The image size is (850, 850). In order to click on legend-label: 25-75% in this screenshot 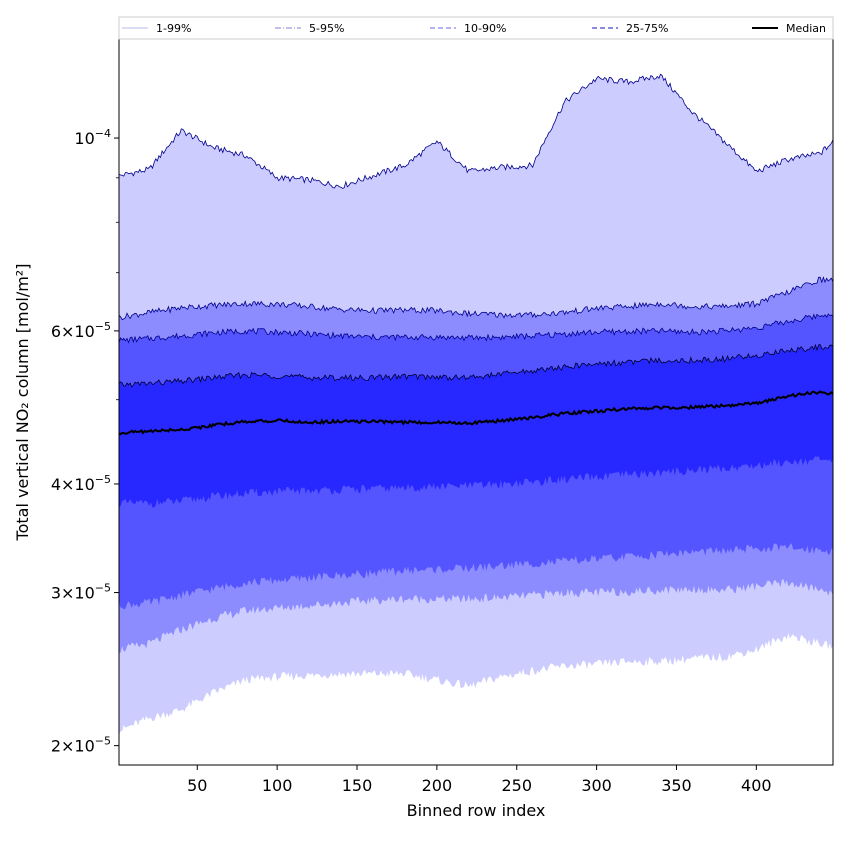, I will do `click(647, 28)`.